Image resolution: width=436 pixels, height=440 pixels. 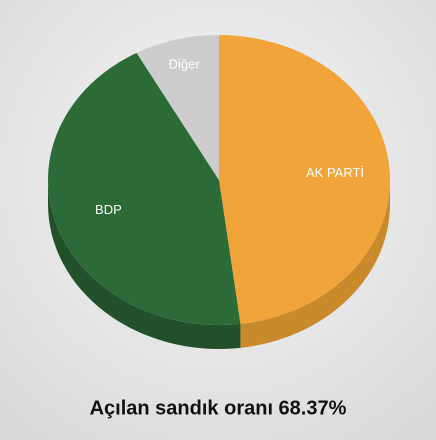 I want to click on slice-side, so click(x=315, y=264).